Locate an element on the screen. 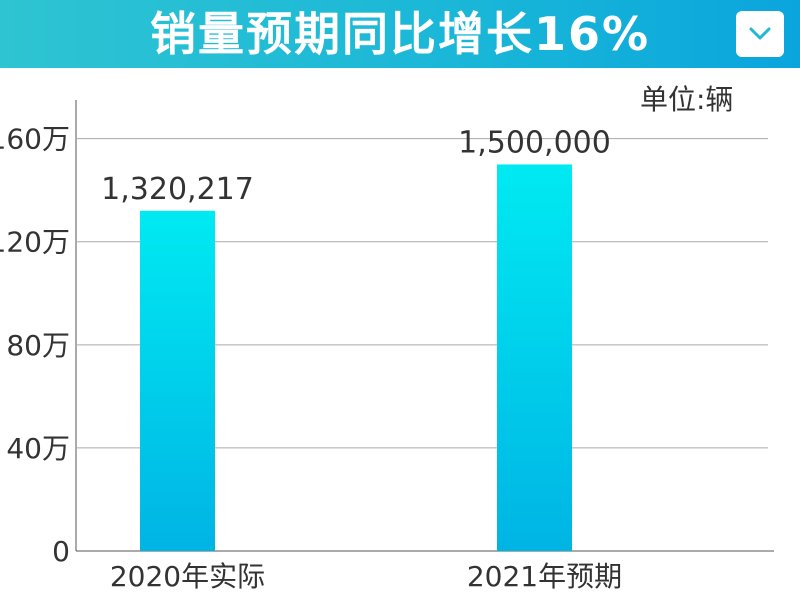  y-tick-label: 40万 is located at coordinates (38, 448).